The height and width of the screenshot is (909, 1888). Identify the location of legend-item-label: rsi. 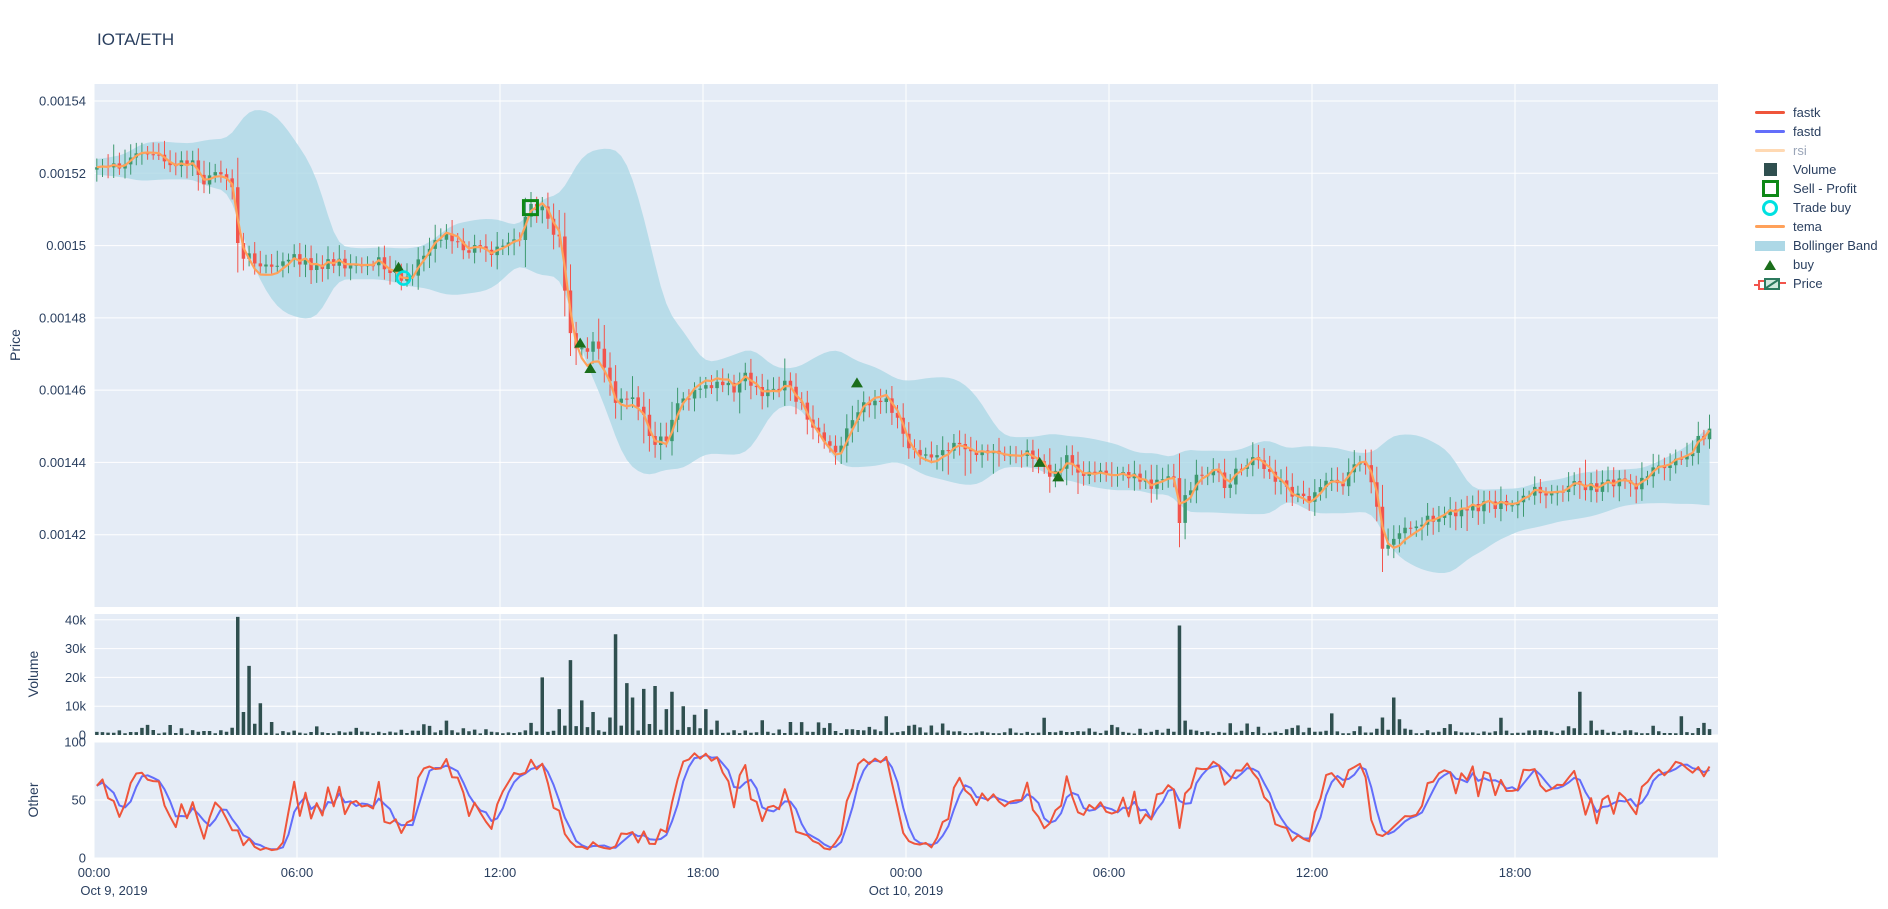
(1800, 150).